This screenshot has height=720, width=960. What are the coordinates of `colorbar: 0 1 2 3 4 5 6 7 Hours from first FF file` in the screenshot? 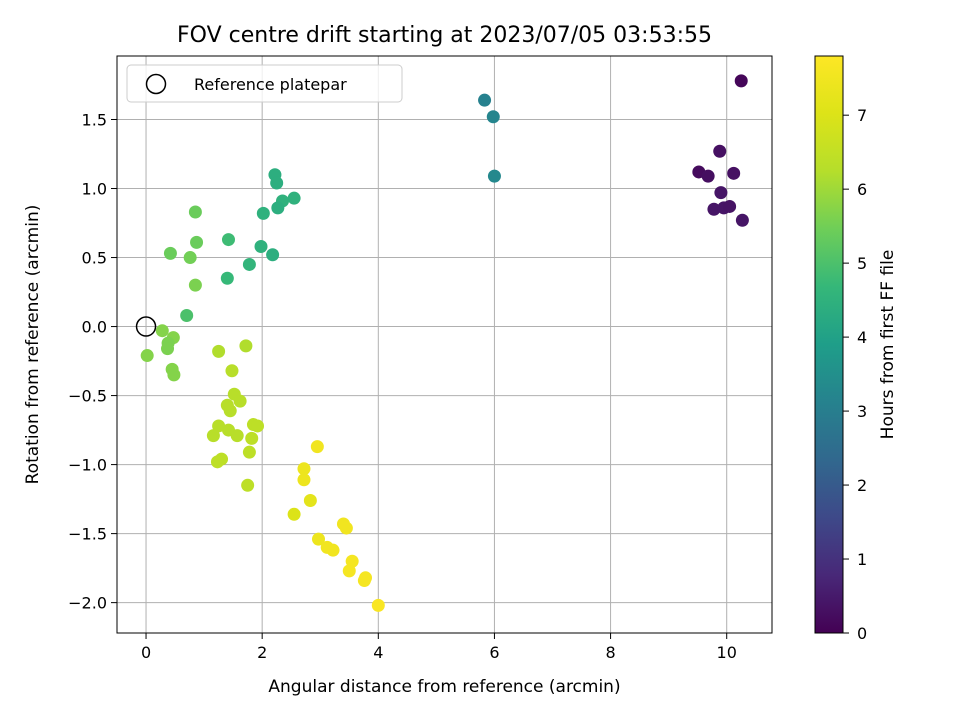 It's located at (856, 349).